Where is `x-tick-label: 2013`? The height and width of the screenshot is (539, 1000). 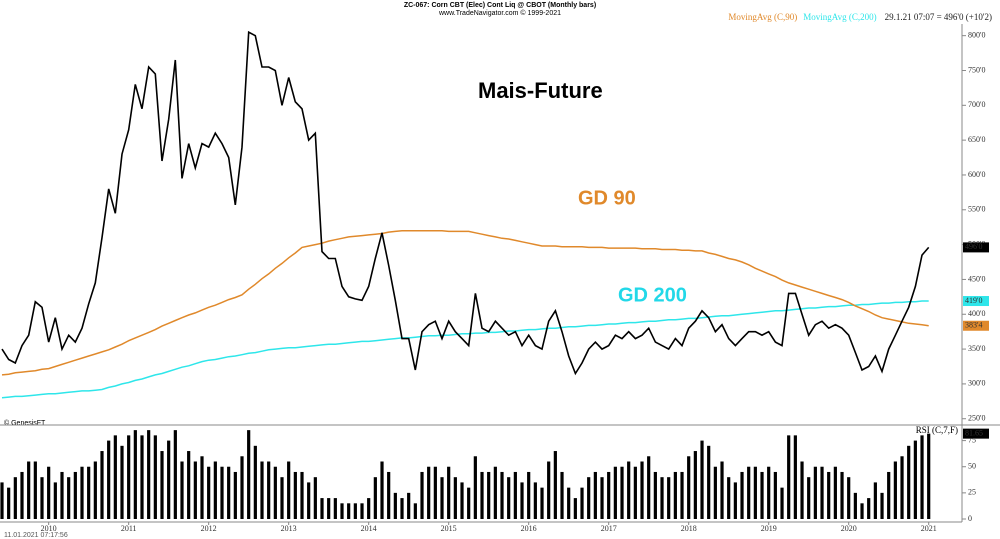 x-tick-label: 2013 is located at coordinates (289, 528).